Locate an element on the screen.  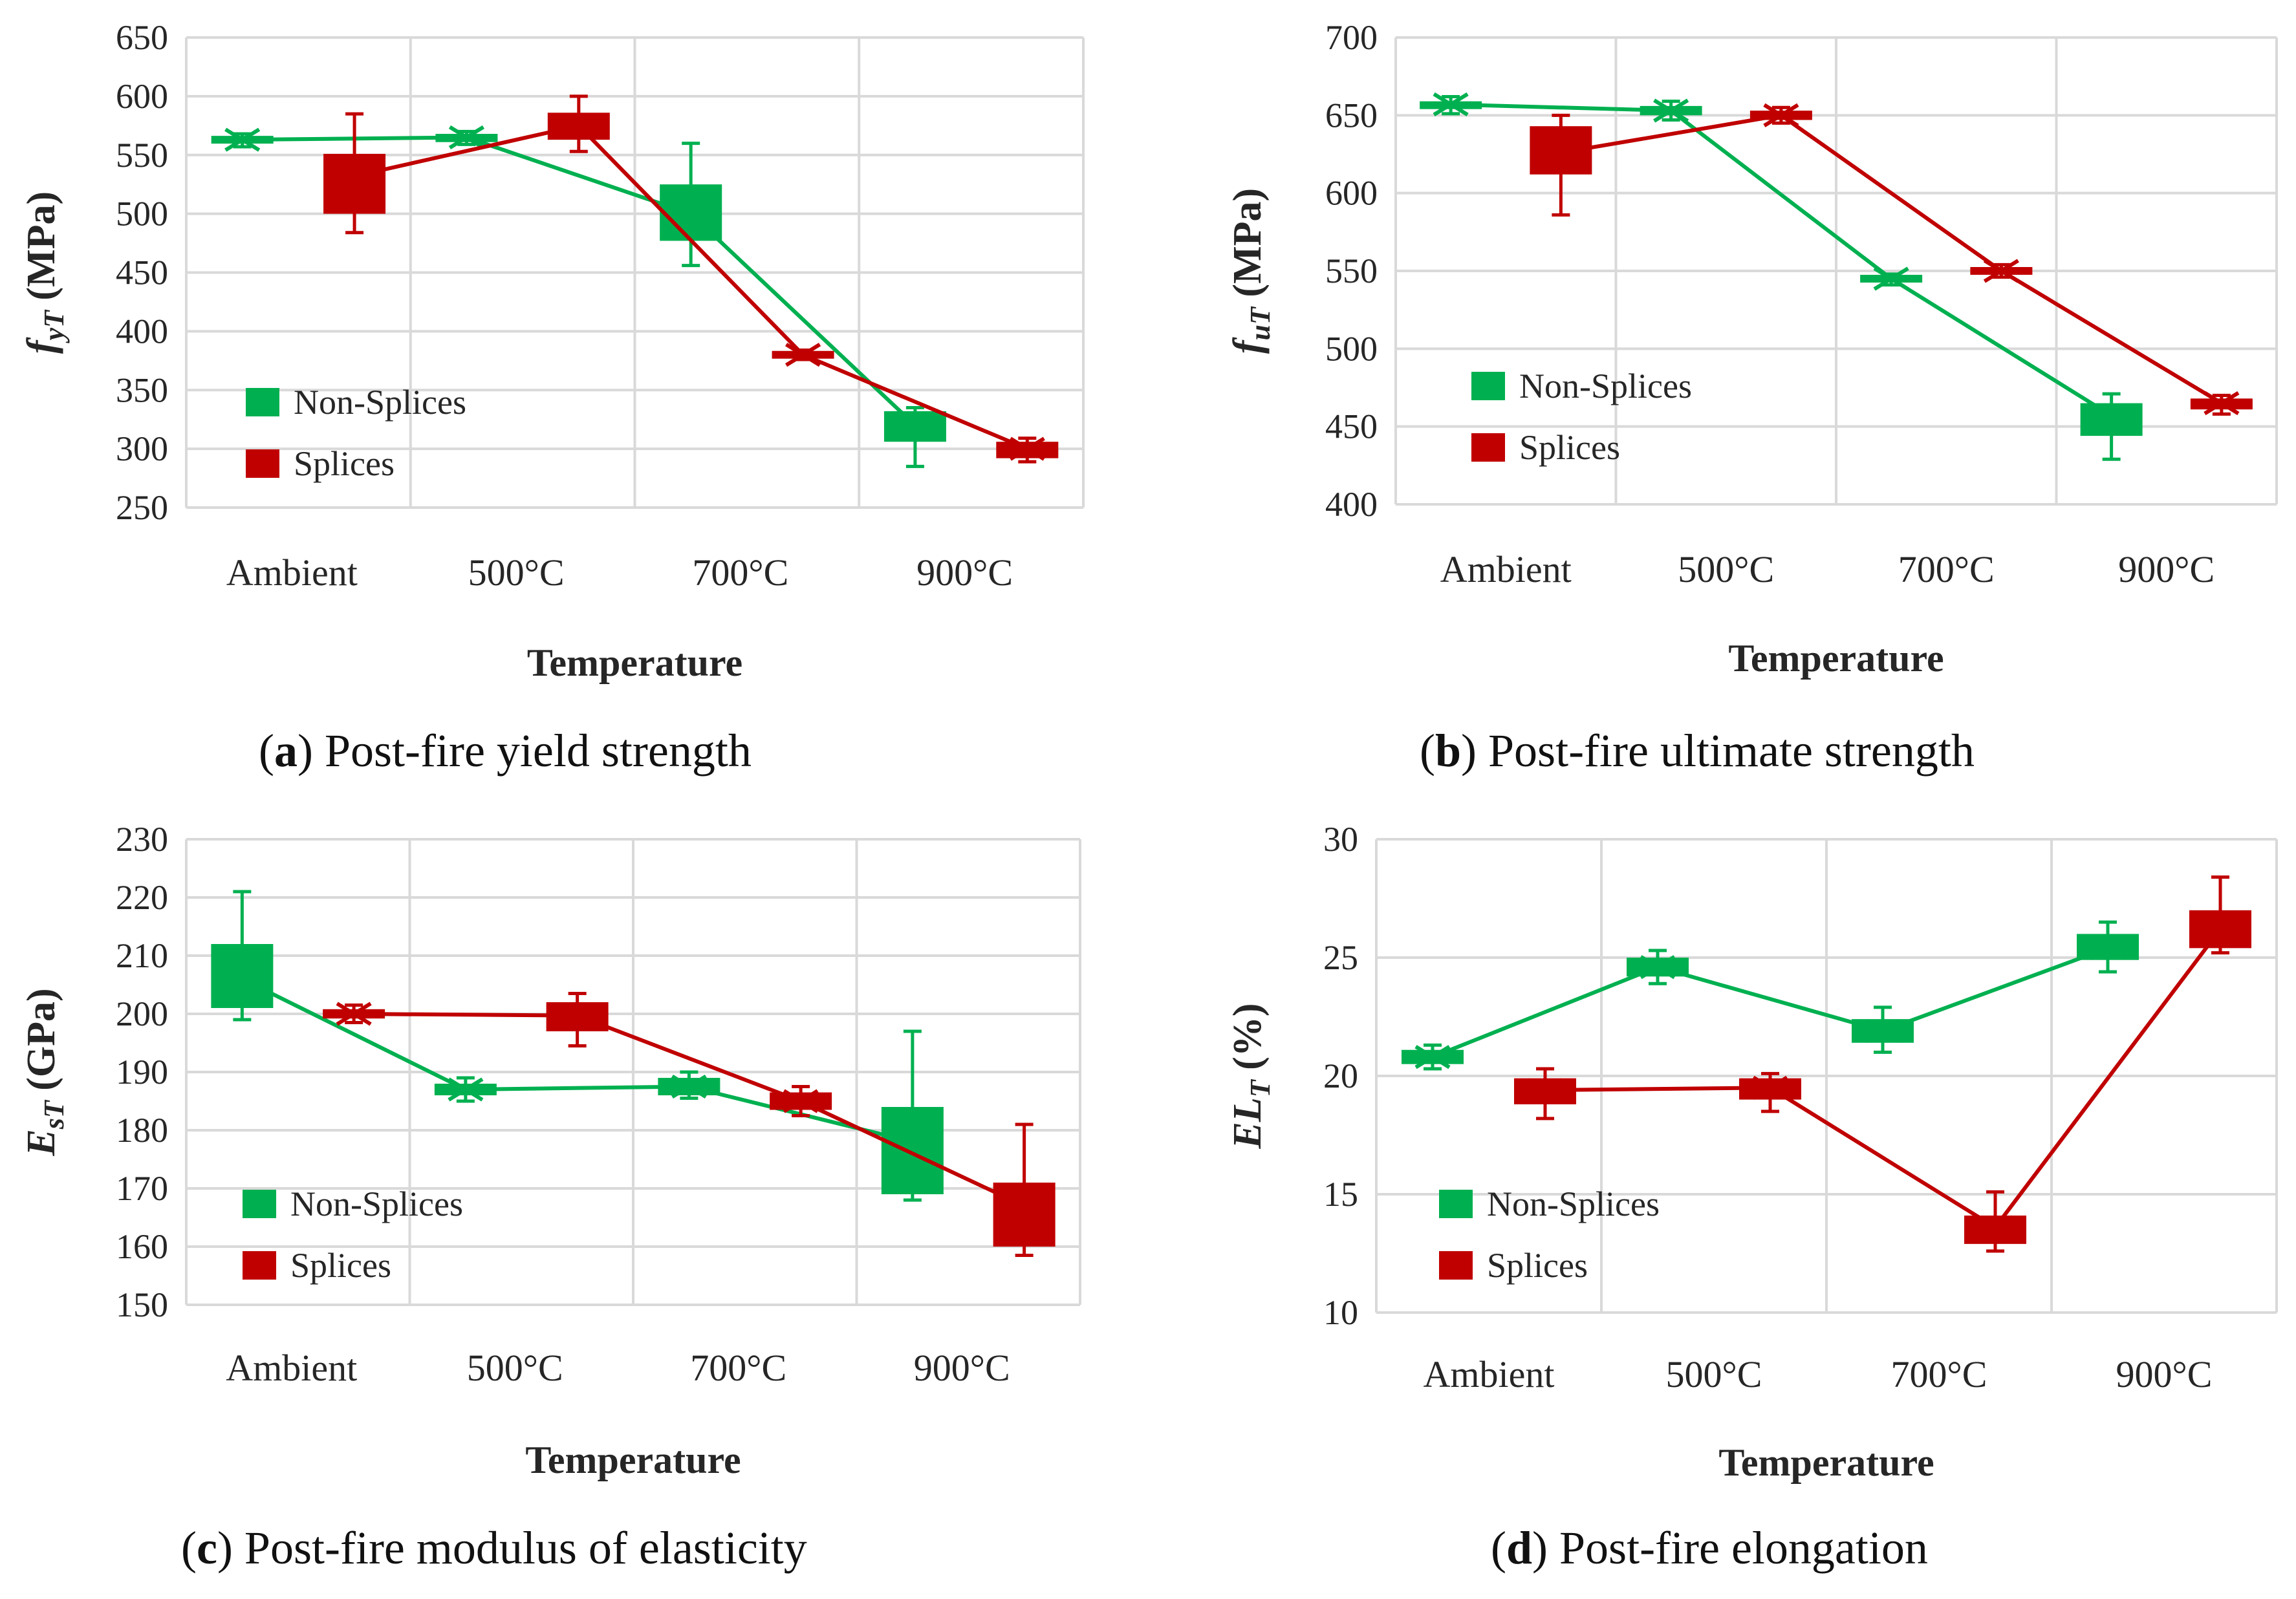
y-tick-label: 250 is located at coordinates (142, 508).